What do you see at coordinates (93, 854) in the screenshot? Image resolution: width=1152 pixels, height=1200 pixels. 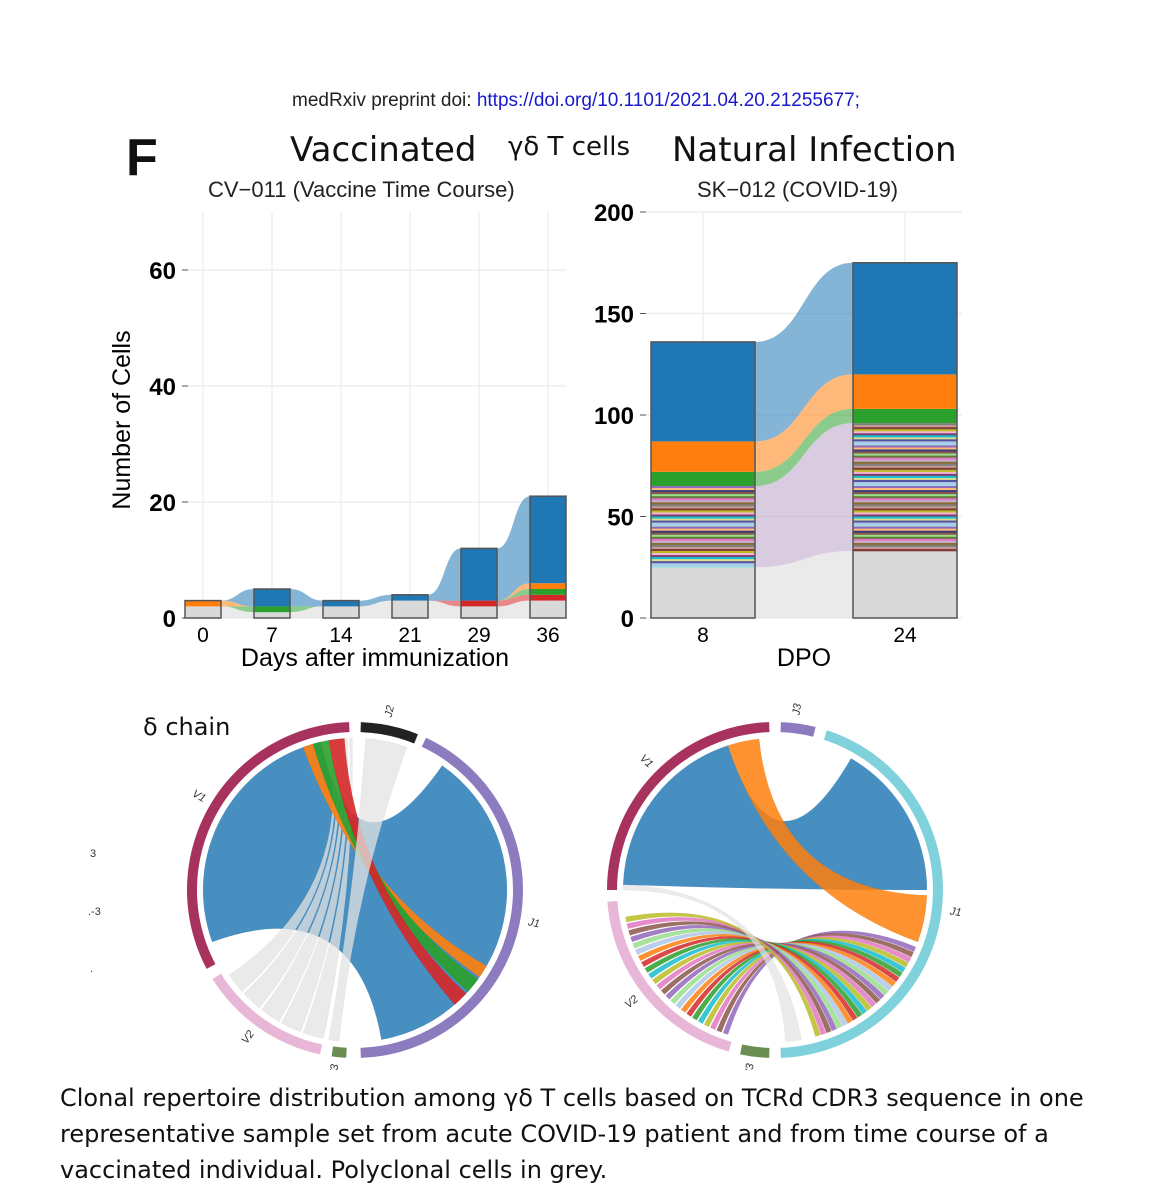 I see `stray-mark: 3` at bounding box center [93, 854].